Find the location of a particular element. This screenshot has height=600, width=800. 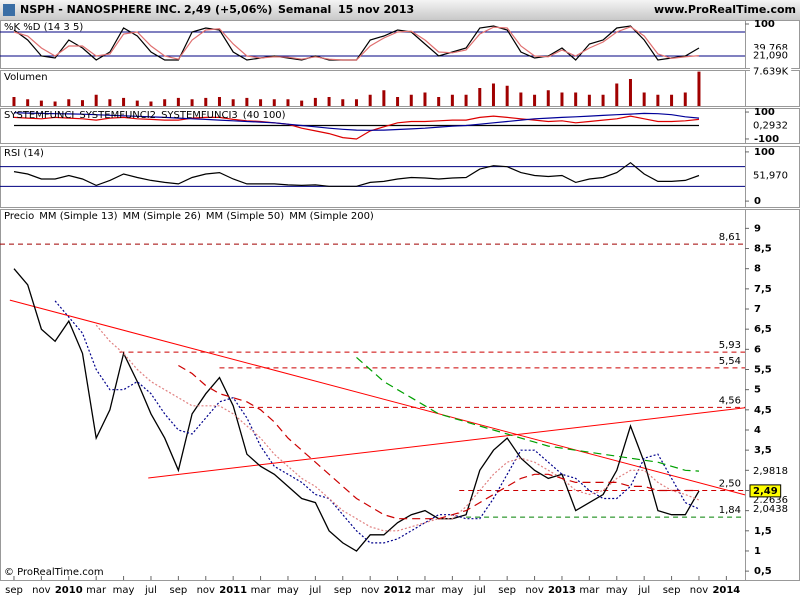

period: Semanal is located at coordinates (304, 9).